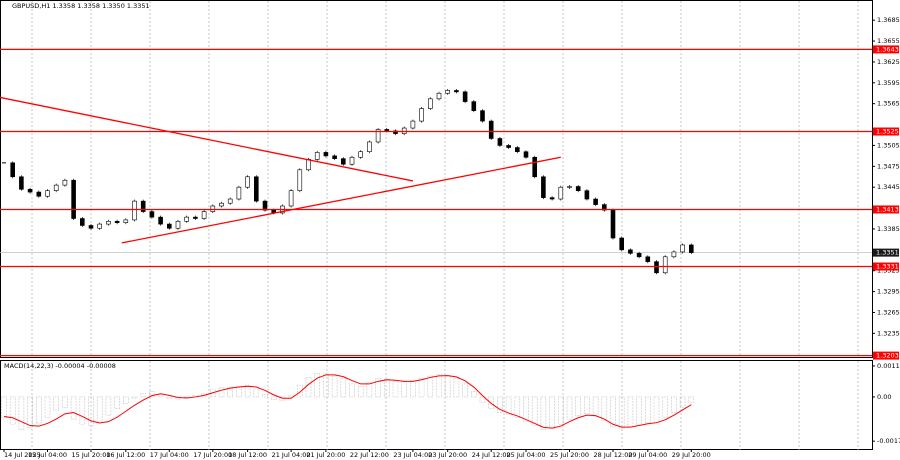 Image resolution: width=900 pixels, height=460 pixels. Describe the element at coordinates (888, 271) in the screenshot. I see `y-tick-label: 1.3325` at that location.